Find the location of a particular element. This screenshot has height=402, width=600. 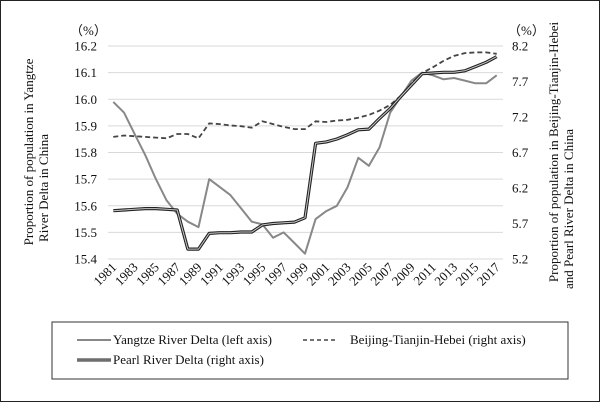

left-axis-title-line-1: Proportion of population in Yangtze is located at coordinates (28, 151).